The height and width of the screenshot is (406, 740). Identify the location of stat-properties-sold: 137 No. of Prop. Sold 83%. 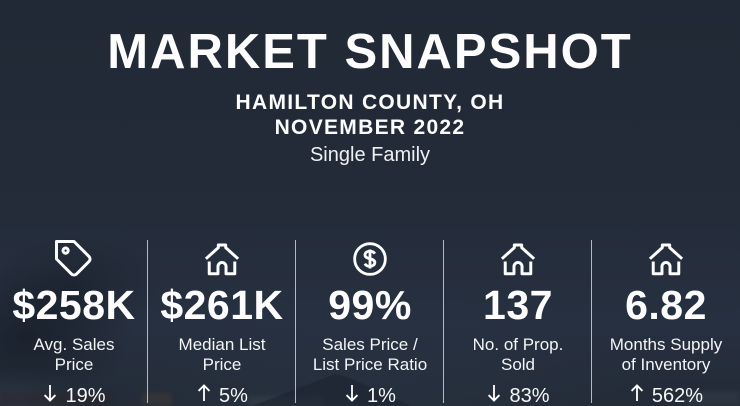
(518, 321).